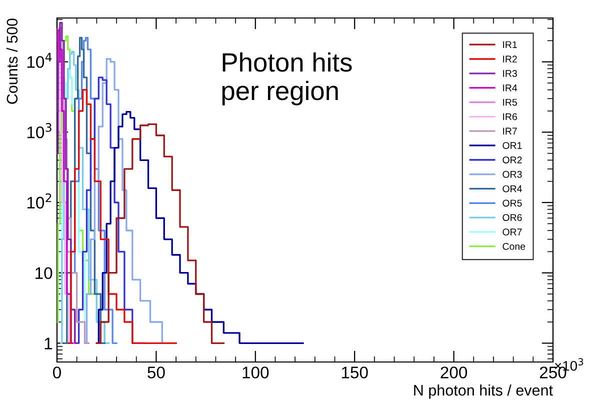  I want to click on y-tick-label: 10$^{3}$, so click(39, 130).